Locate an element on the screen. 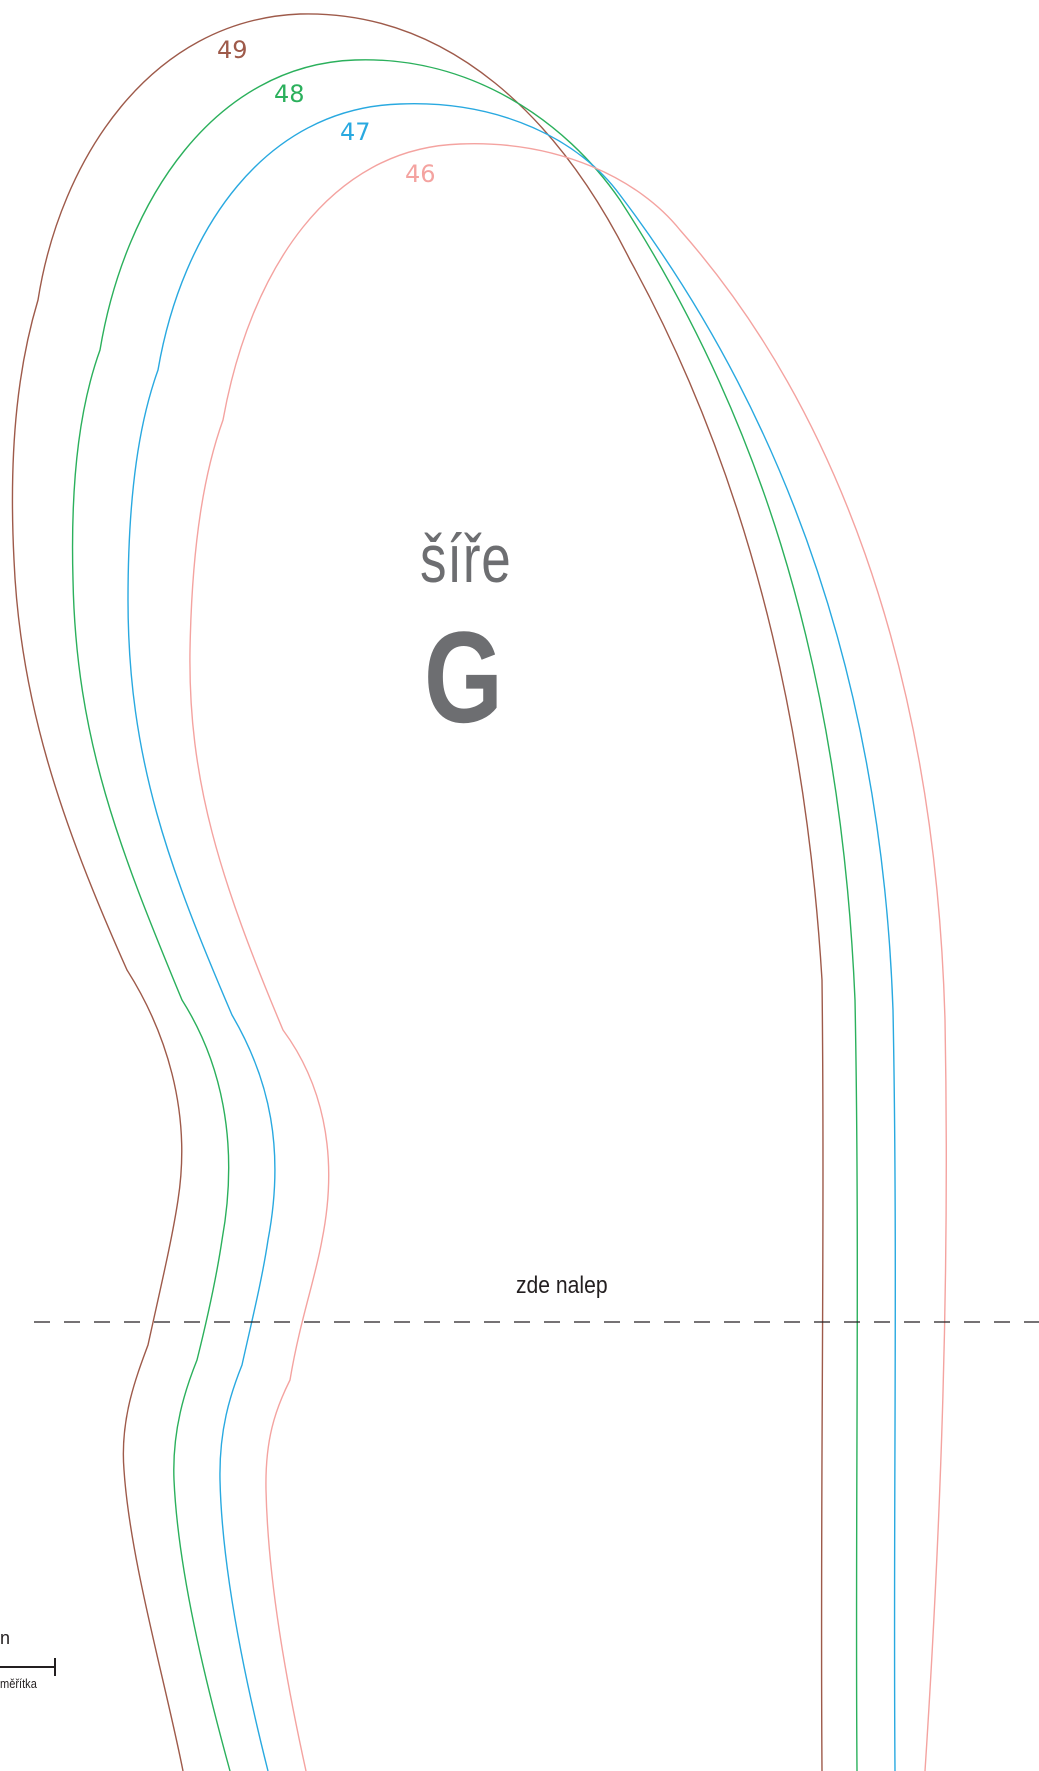 Image resolution: width=1039 pixels, height=1771 pixels. size-label-48: 48 is located at coordinates (289, 94).